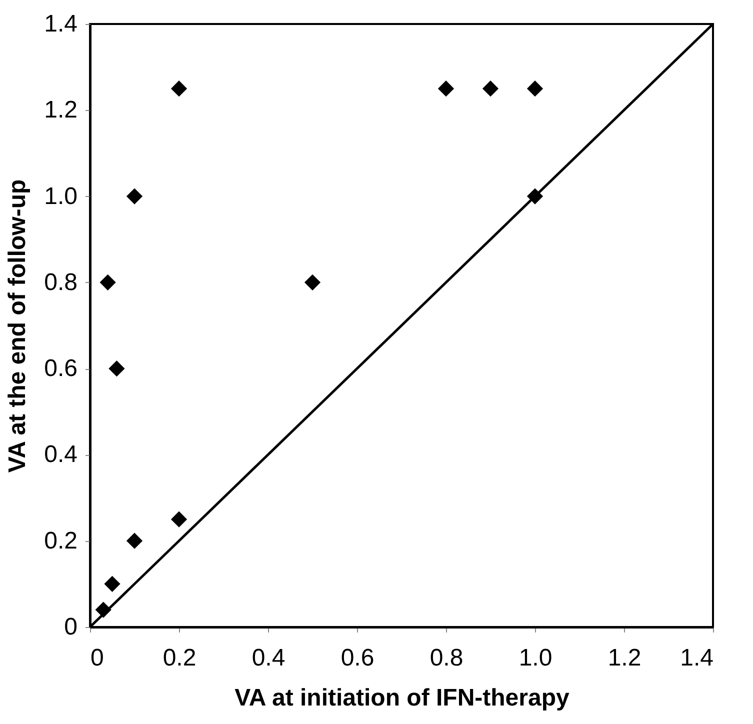  Describe the element at coordinates (71, 627) in the screenshot. I see `y-tick-label: 0` at that location.